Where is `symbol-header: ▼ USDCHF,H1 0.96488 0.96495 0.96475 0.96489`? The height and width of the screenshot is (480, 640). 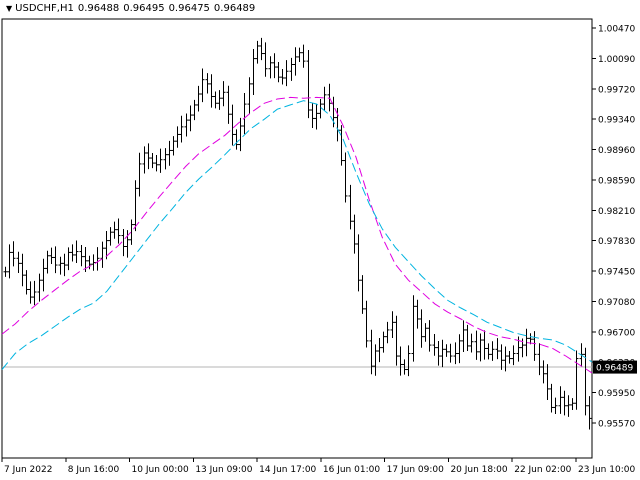 symbol-header: ▼ USDCHF,H1 0.96488 0.96495 0.96475 0.96489 is located at coordinates (132, 8).